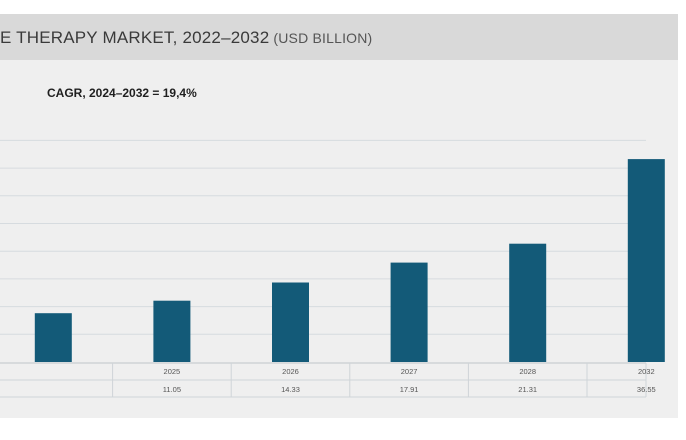  Describe the element at coordinates (290, 389) in the screenshot. I see `value-label: 14.33` at that location.